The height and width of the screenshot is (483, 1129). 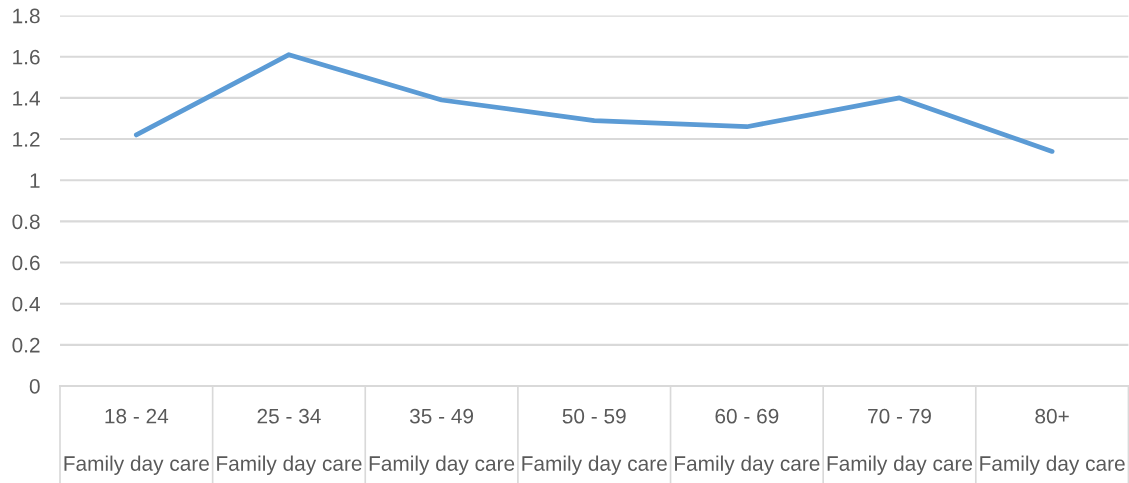 What do you see at coordinates (34, 386) in the screenshot?
I see `y-tick-label: 0` at bounding box center [34, 386].